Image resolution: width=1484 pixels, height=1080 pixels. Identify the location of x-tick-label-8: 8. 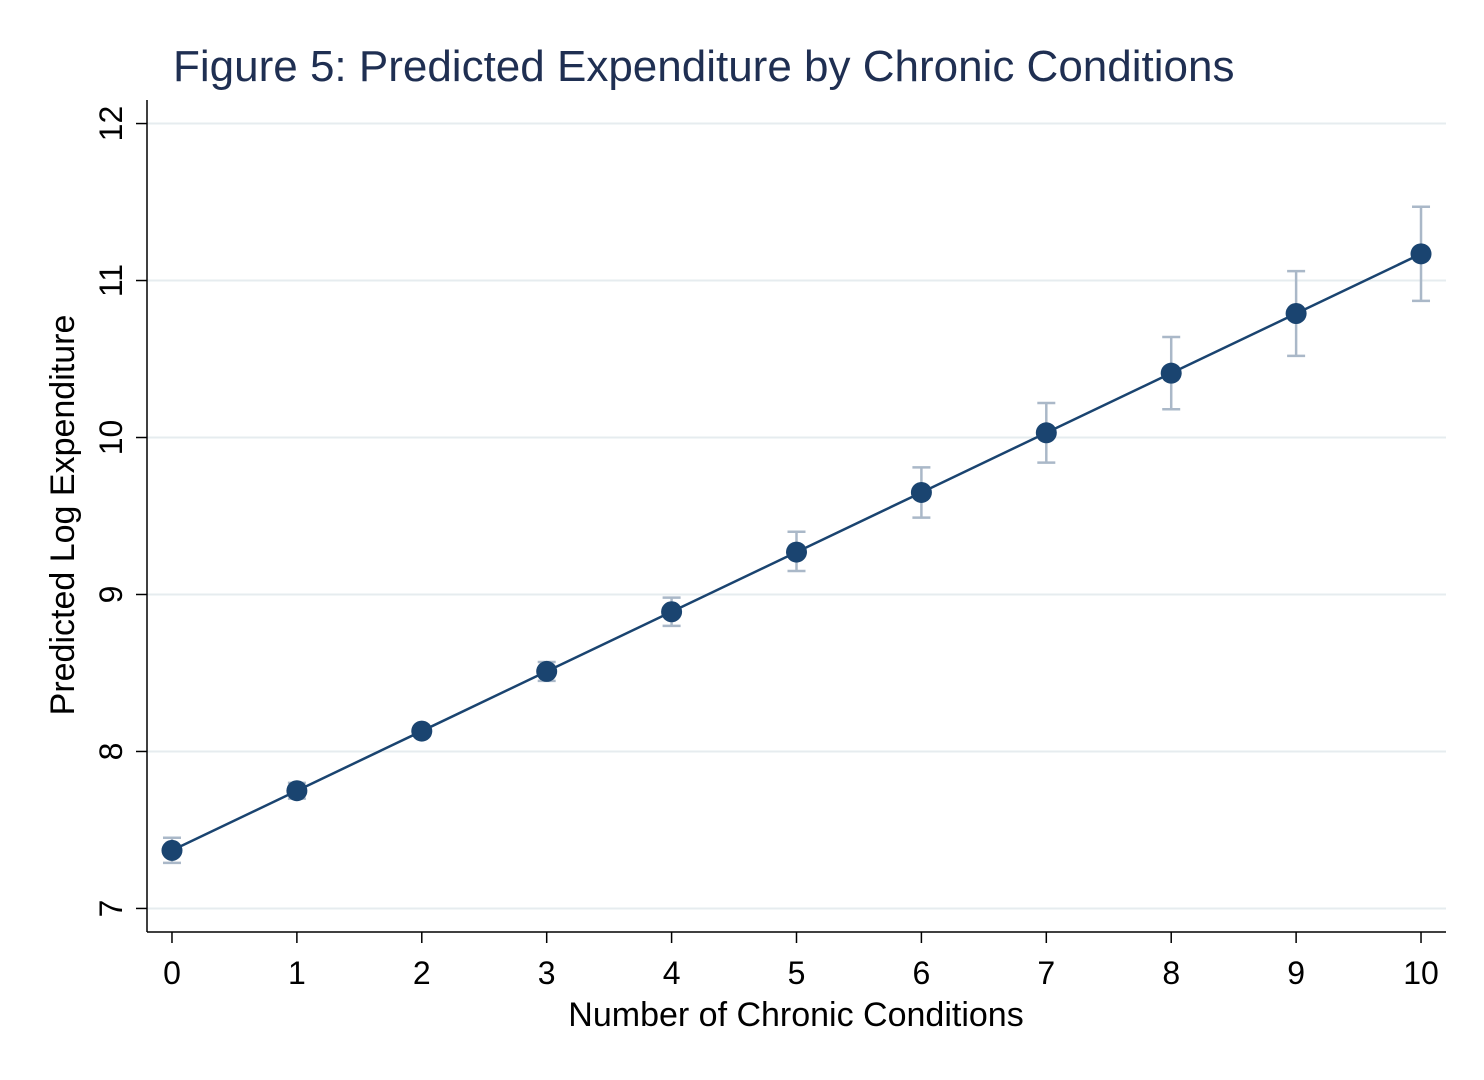
(1171, 973).